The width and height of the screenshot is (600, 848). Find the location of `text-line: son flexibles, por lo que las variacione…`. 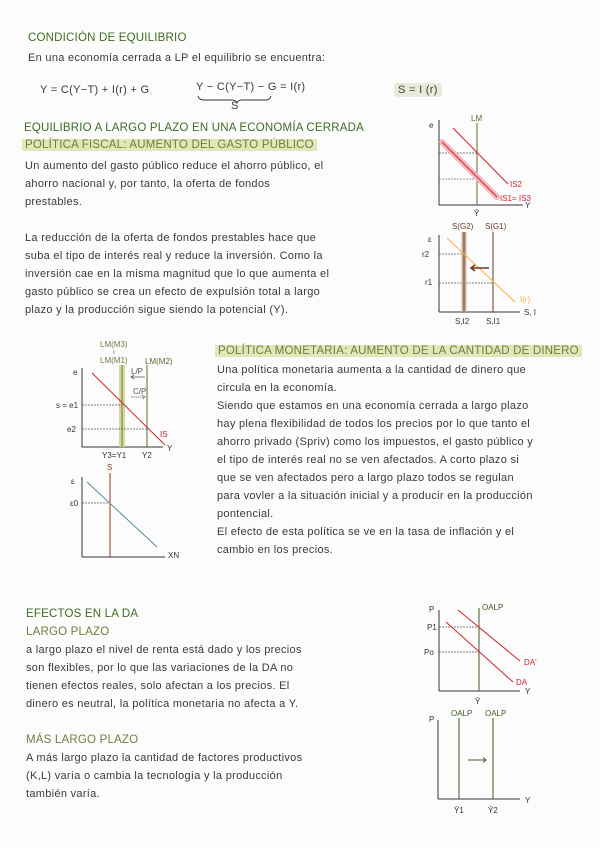

text-line: son flexibles, por lo que las variacione… is located at coordinates (160, 668).